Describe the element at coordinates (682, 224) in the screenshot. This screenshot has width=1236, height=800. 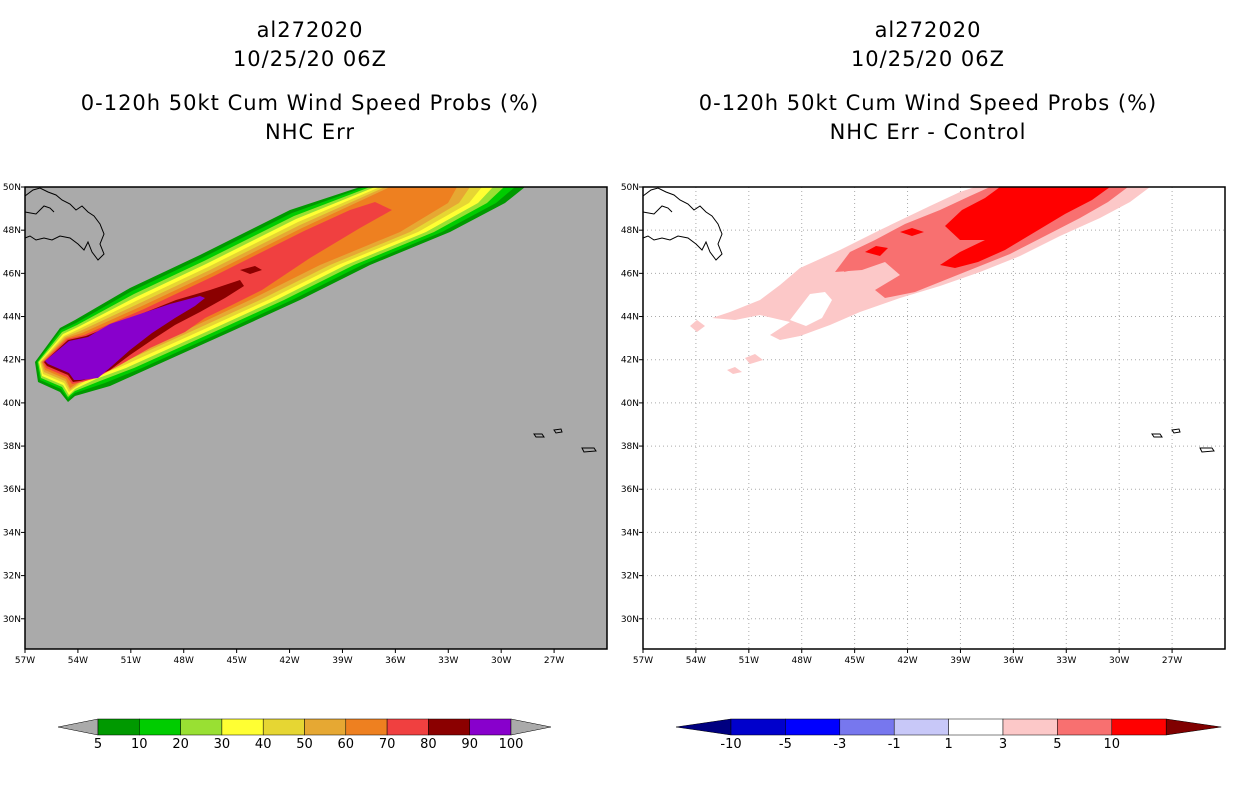
I see `newfoundland-coast-right` at that location.